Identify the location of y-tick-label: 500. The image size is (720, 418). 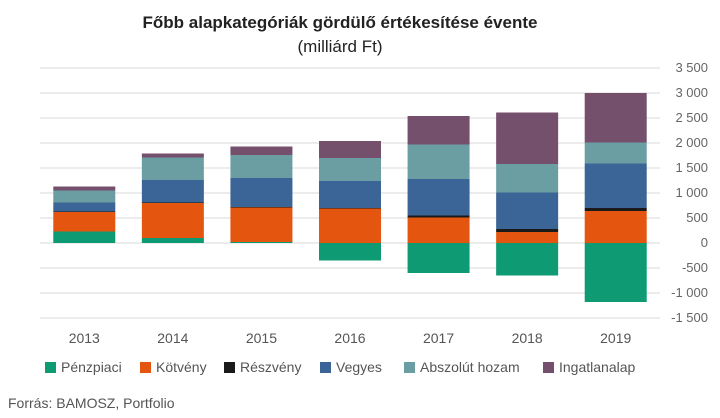
(697, 217).